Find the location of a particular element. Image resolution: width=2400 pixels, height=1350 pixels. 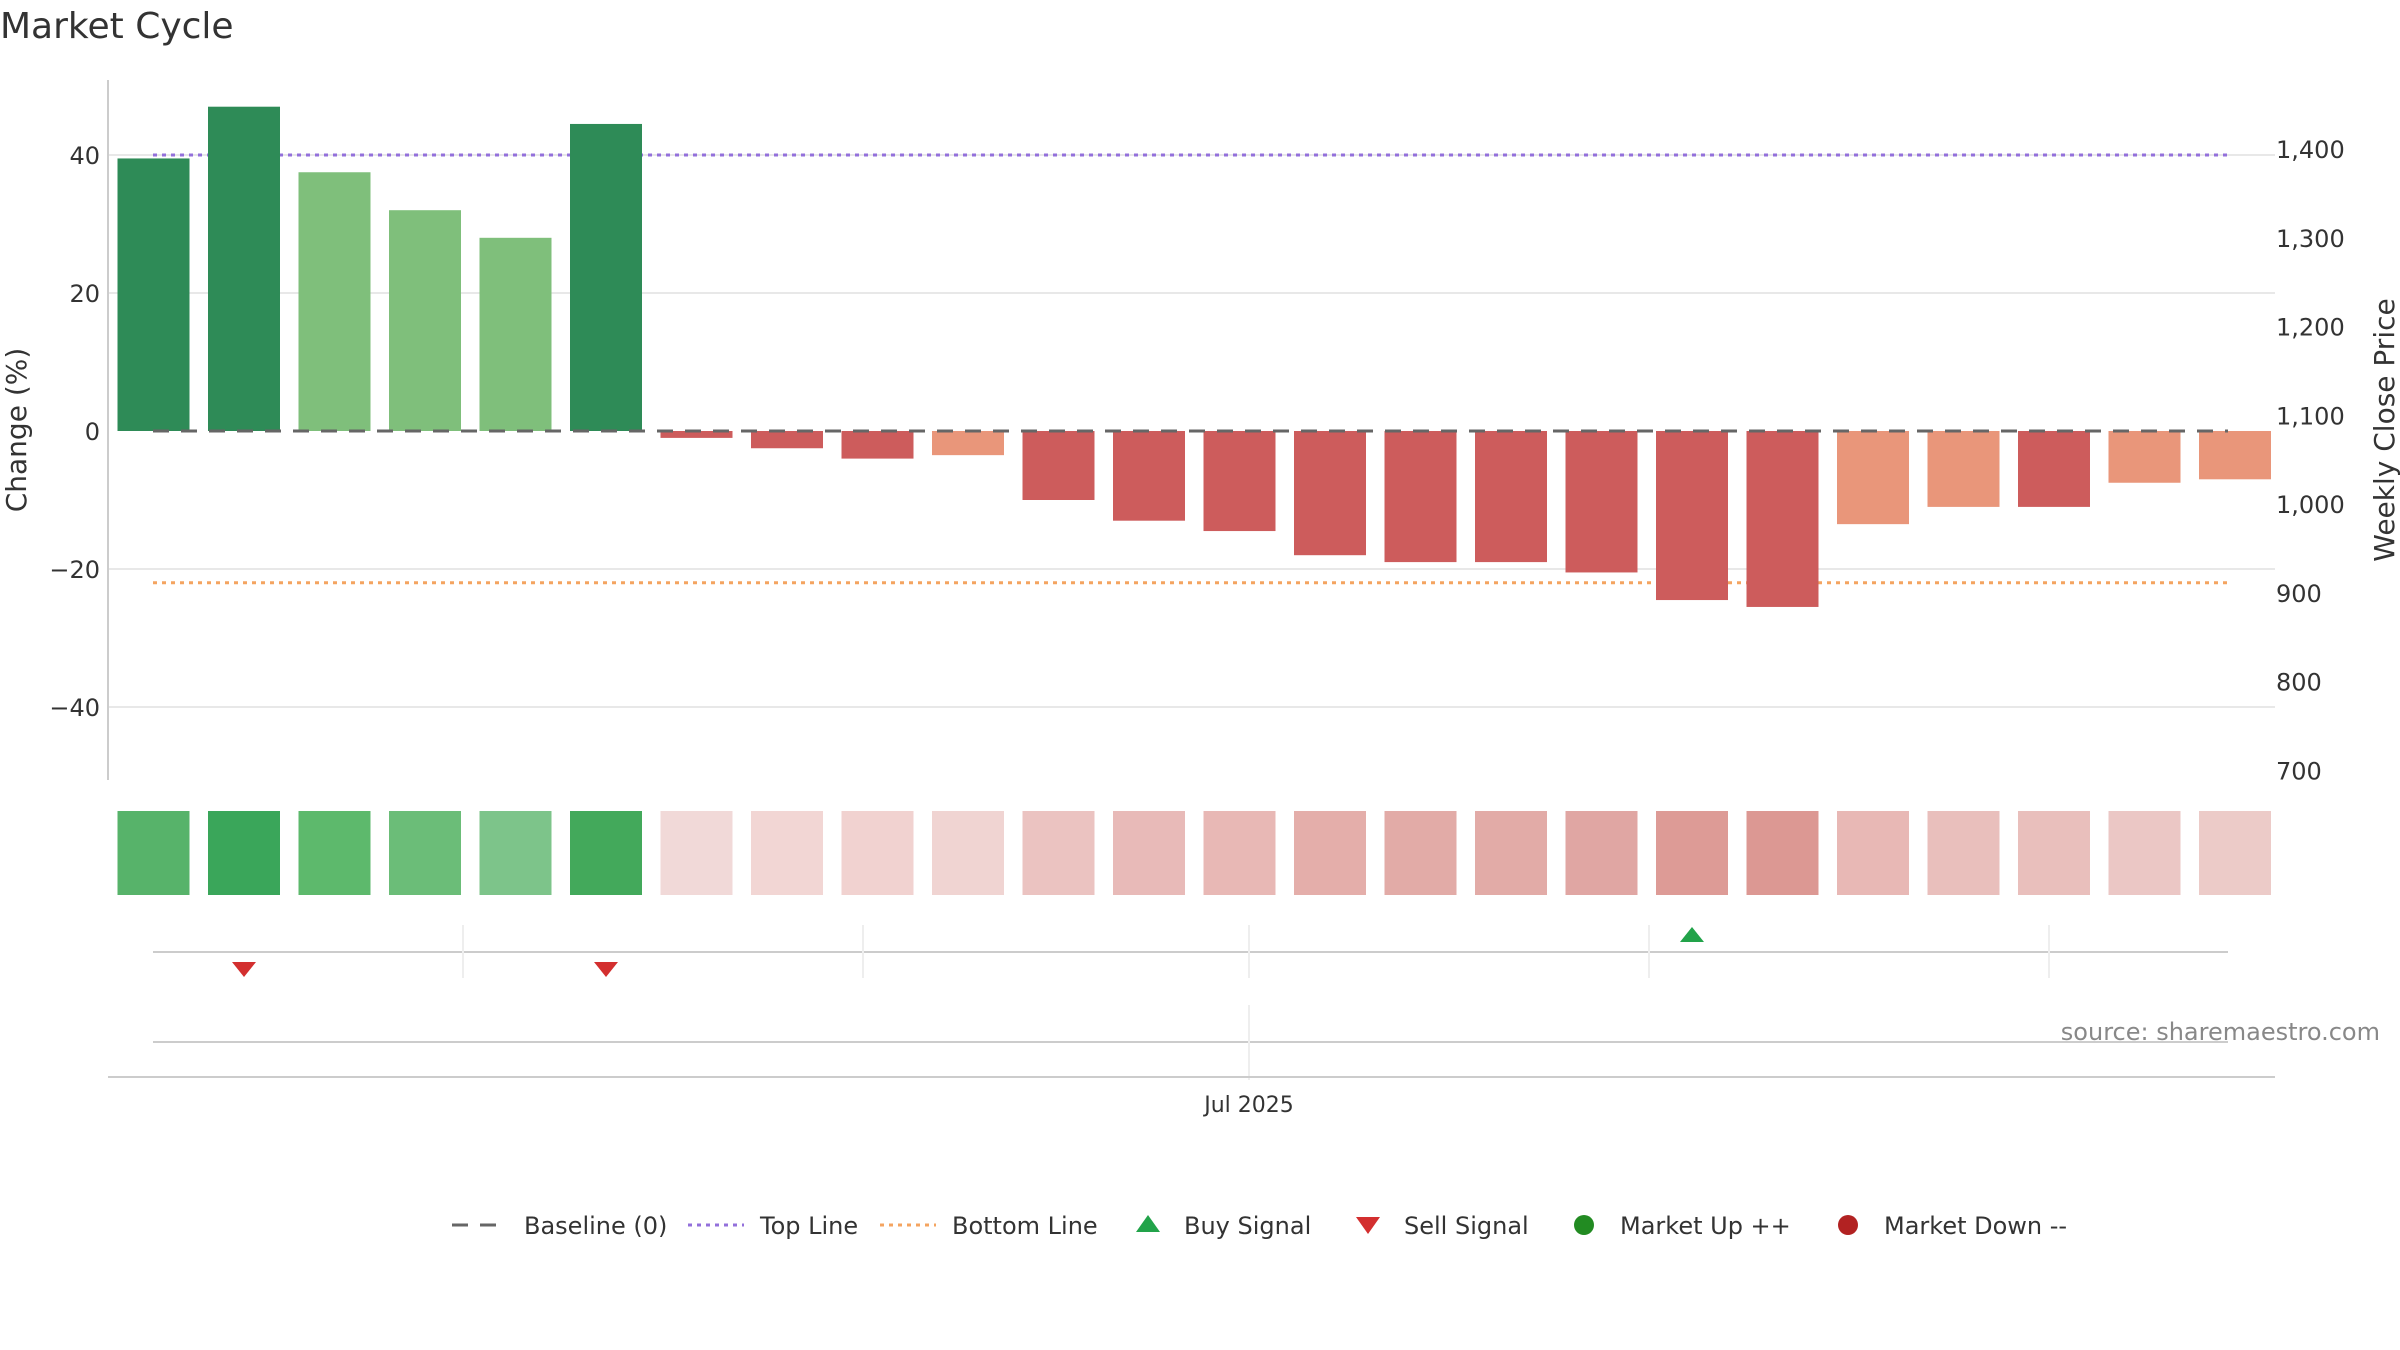

legend-label: Baseline (0) is located at coordinates (595, 1226).